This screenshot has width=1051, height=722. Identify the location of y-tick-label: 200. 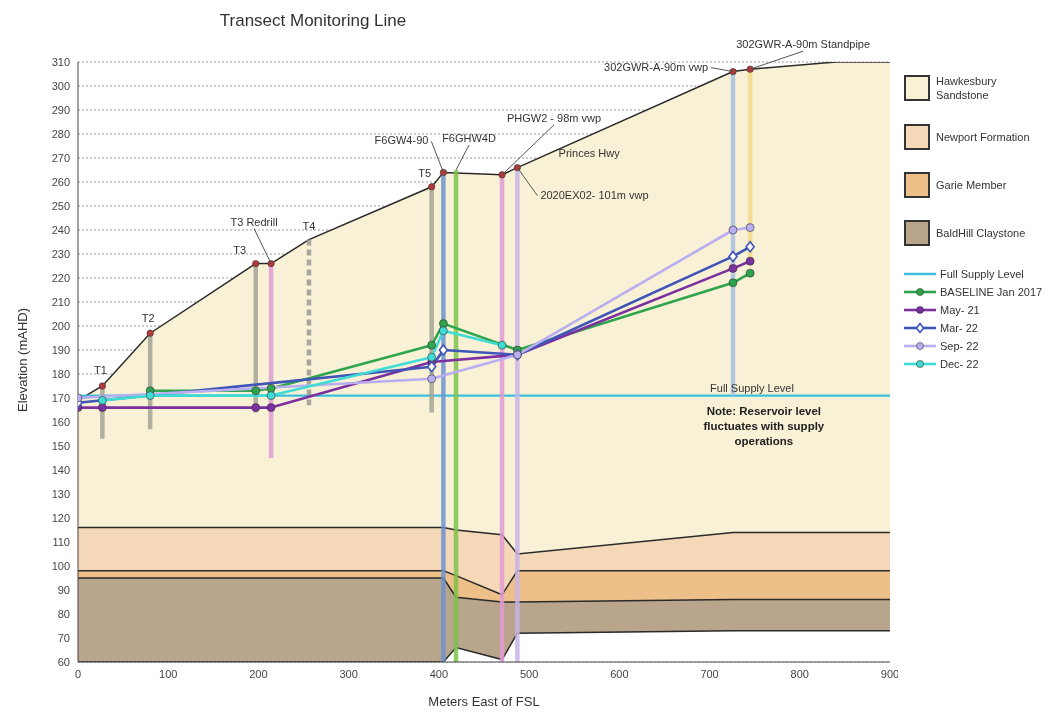
(60, 325).